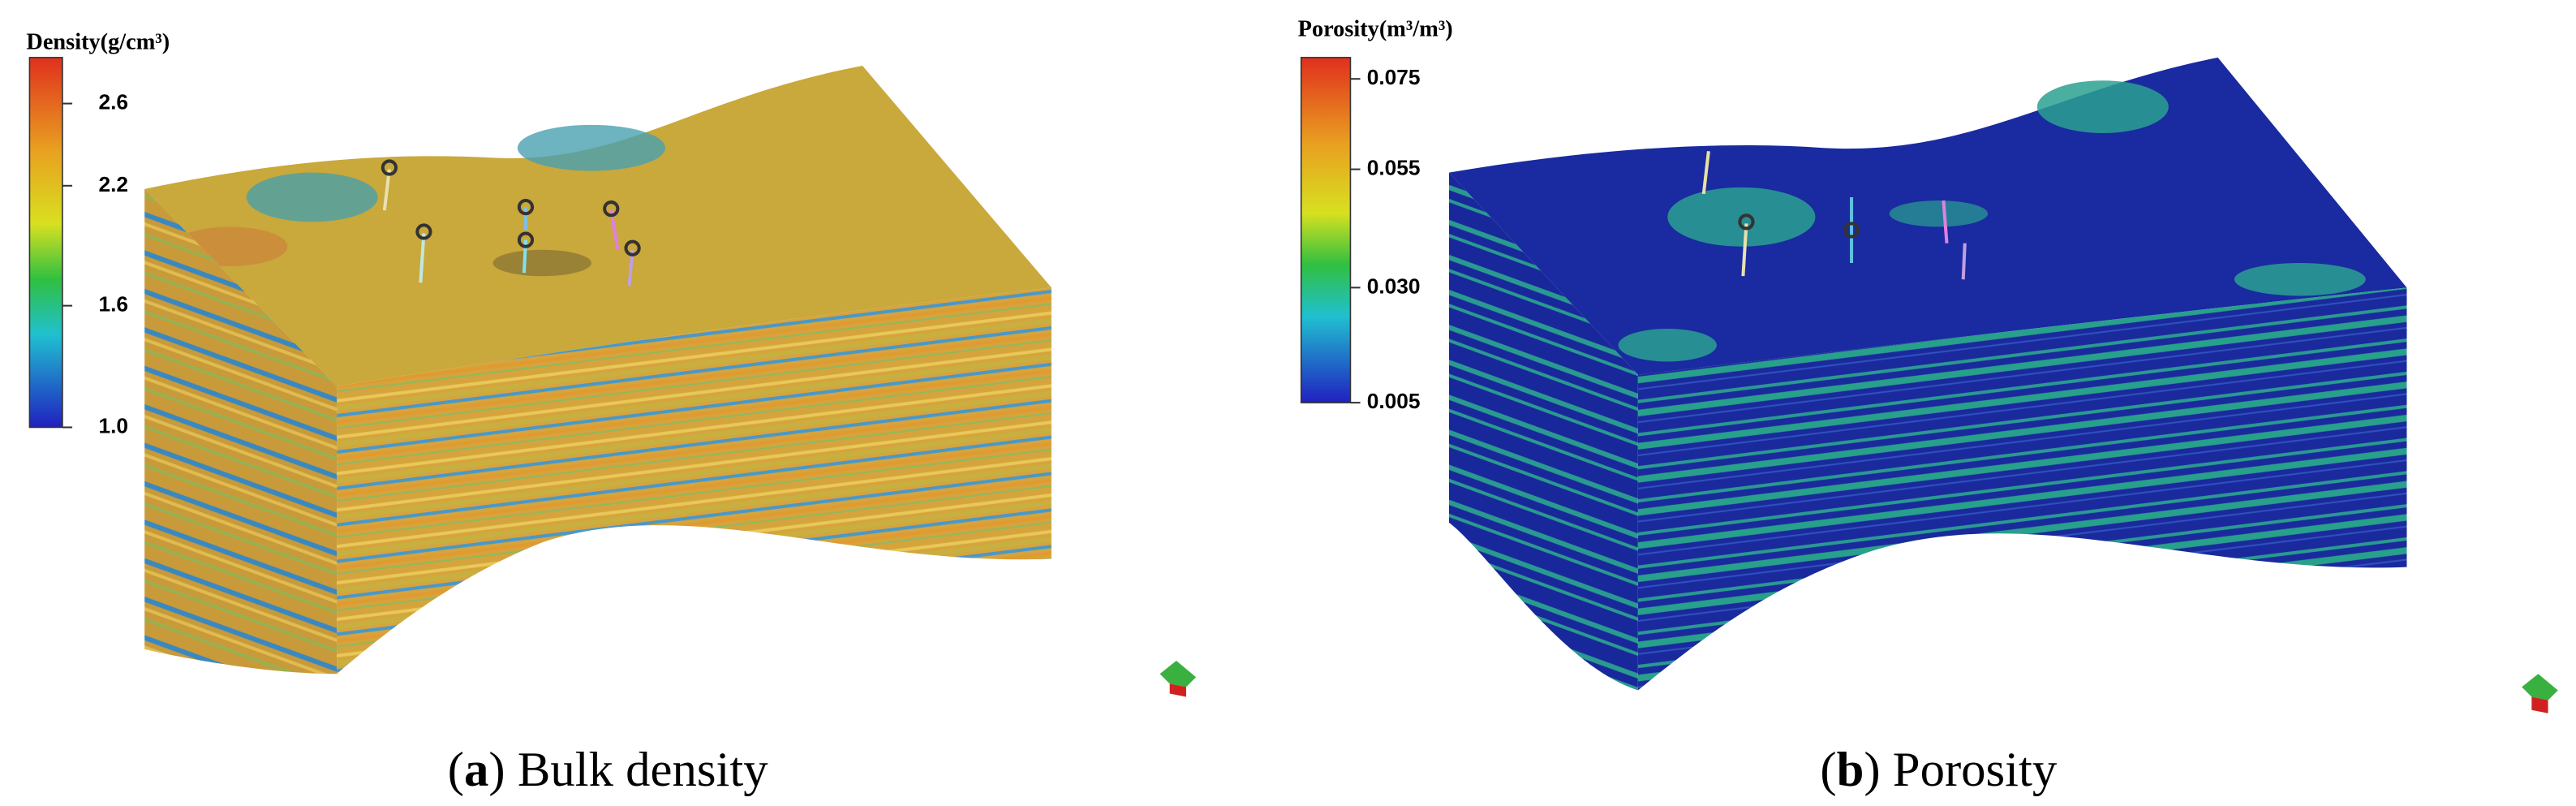  I want to click on colorbar-tick-label: 0.005, so click(1394, 401).